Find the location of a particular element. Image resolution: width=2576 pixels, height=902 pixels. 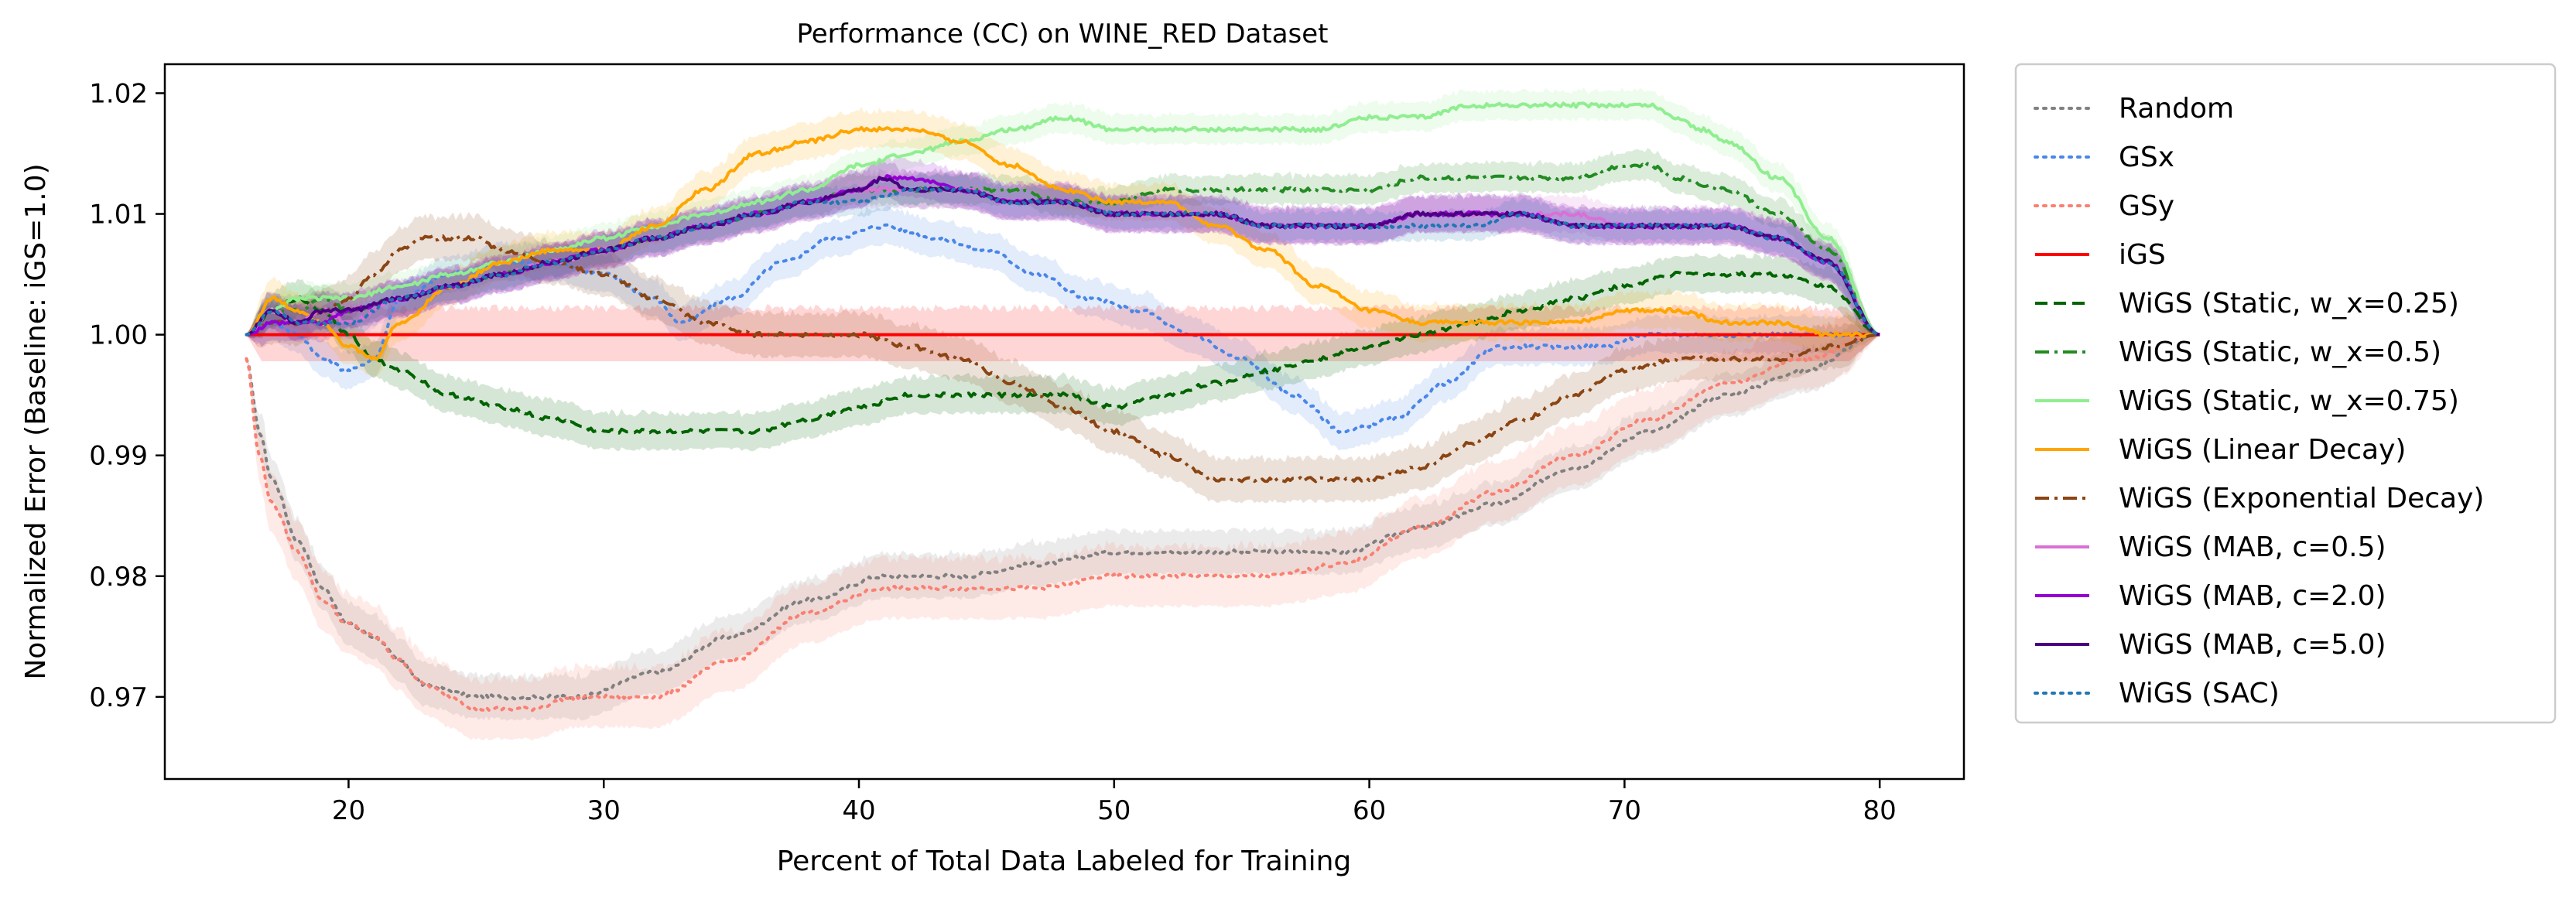

x-tick-label: 70 is located at coordinates (1624, 811).